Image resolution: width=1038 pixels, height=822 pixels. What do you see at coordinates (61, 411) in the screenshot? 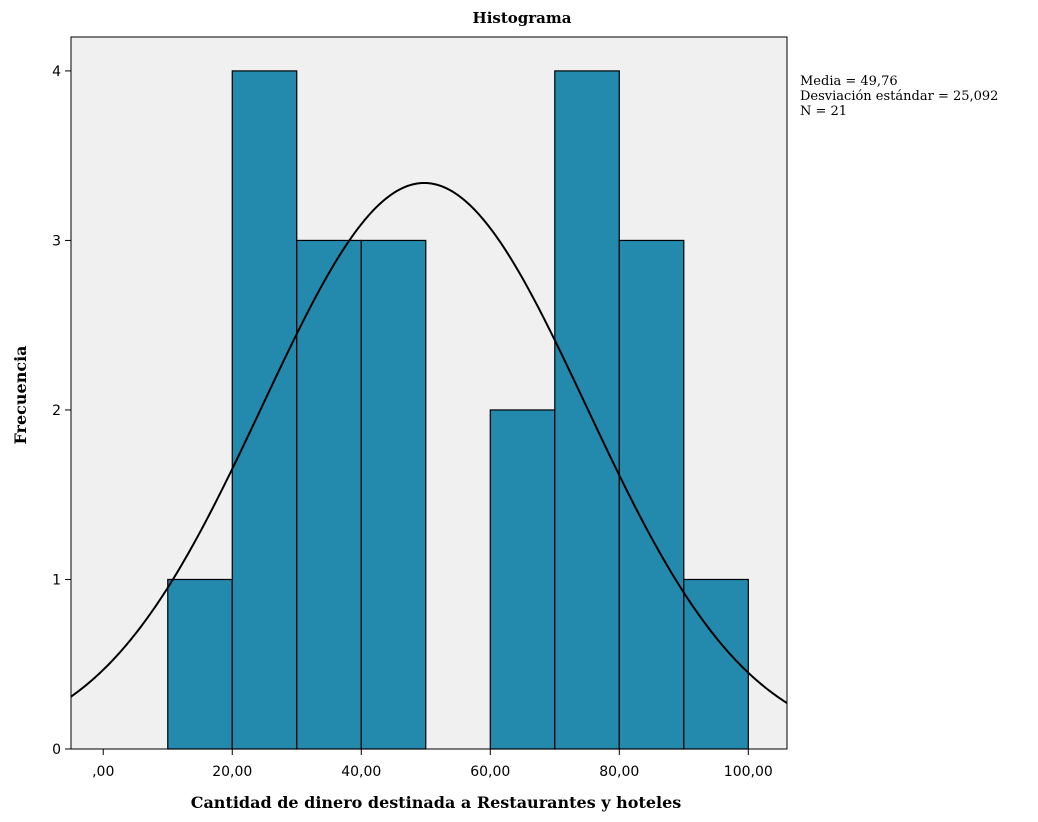
I see `y-axis: 0 1 2 3 4` at bounding box center [61, 411].